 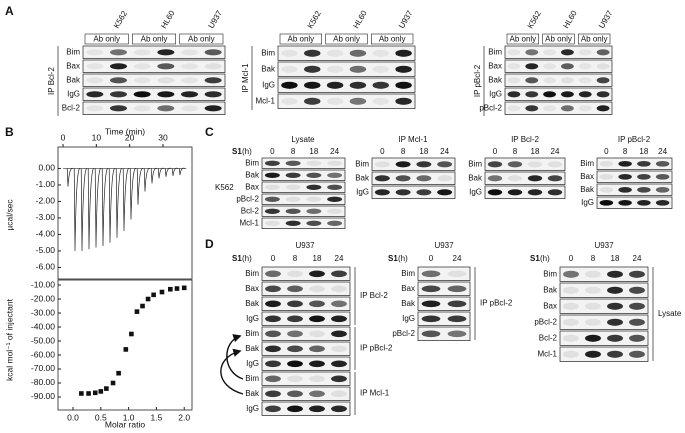 What do you see at coordinates (126, 349) in the screenshot?
I see `data-point` at bounding box center [126, 349].